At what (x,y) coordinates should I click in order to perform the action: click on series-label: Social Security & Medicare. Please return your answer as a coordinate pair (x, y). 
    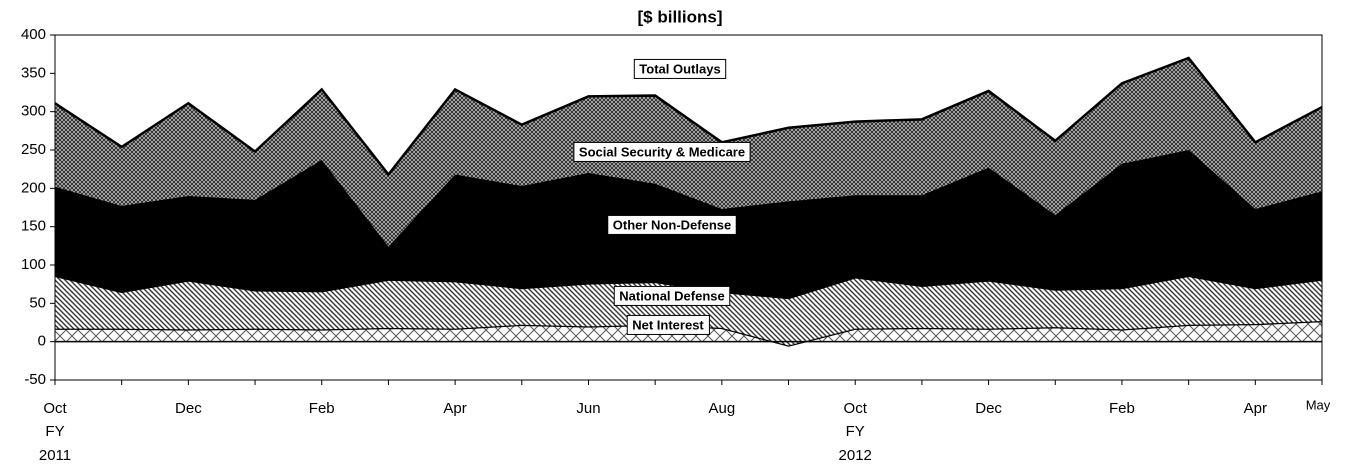
    Looking at the image, I should click on (662, 151).